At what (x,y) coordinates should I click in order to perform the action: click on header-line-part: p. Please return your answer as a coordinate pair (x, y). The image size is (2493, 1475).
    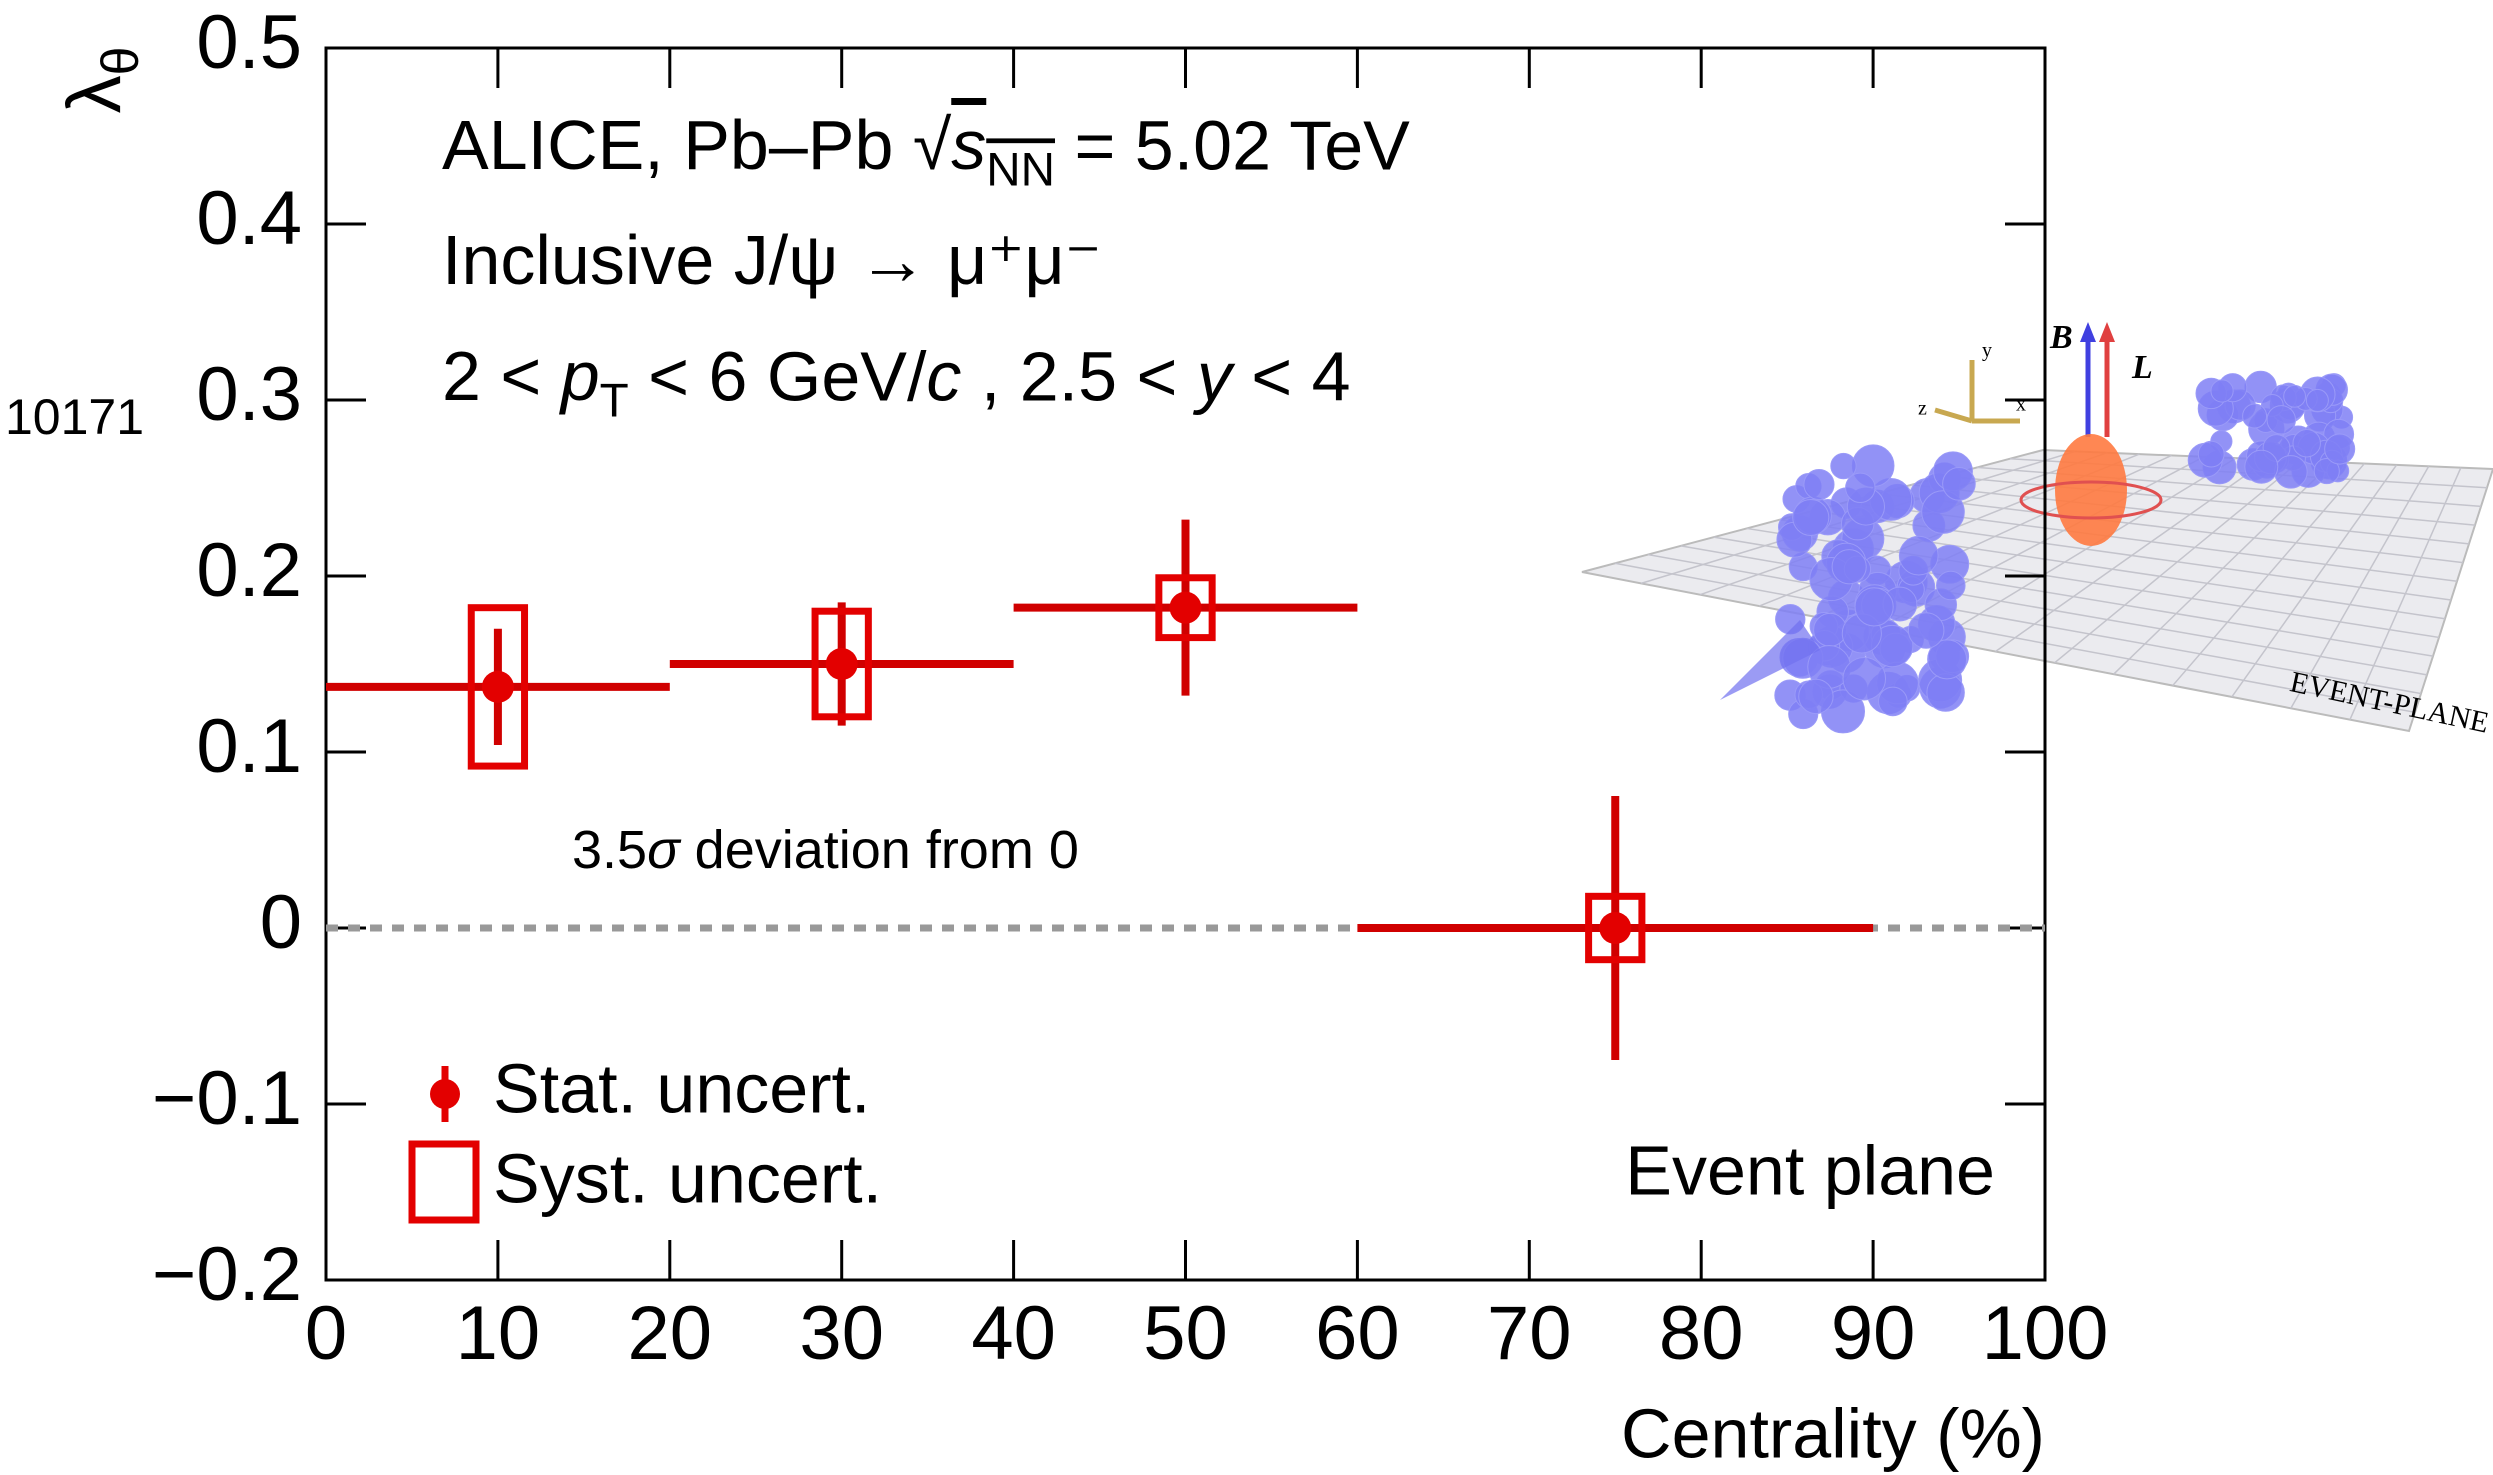
    Looking at the image, I should click on (579, 376).